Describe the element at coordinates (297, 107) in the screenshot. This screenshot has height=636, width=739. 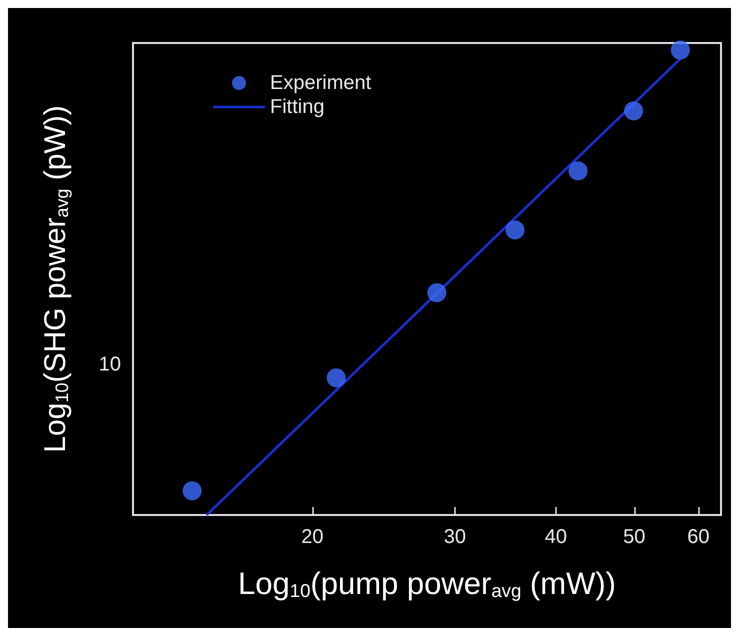
I see `legend-label: Fitting` at that location.